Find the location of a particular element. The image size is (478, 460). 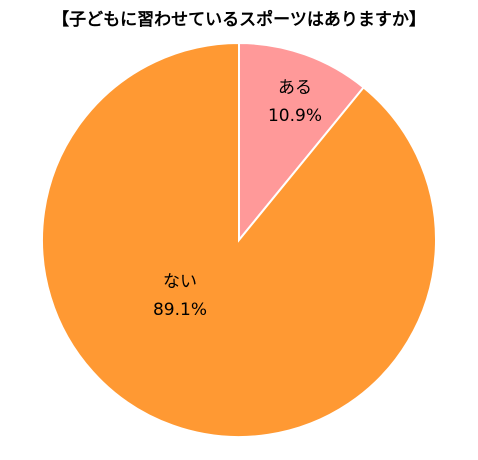

chart-title: 【子どもに習わせているスポーツはありますか】 is located at coordinates (239, 19).